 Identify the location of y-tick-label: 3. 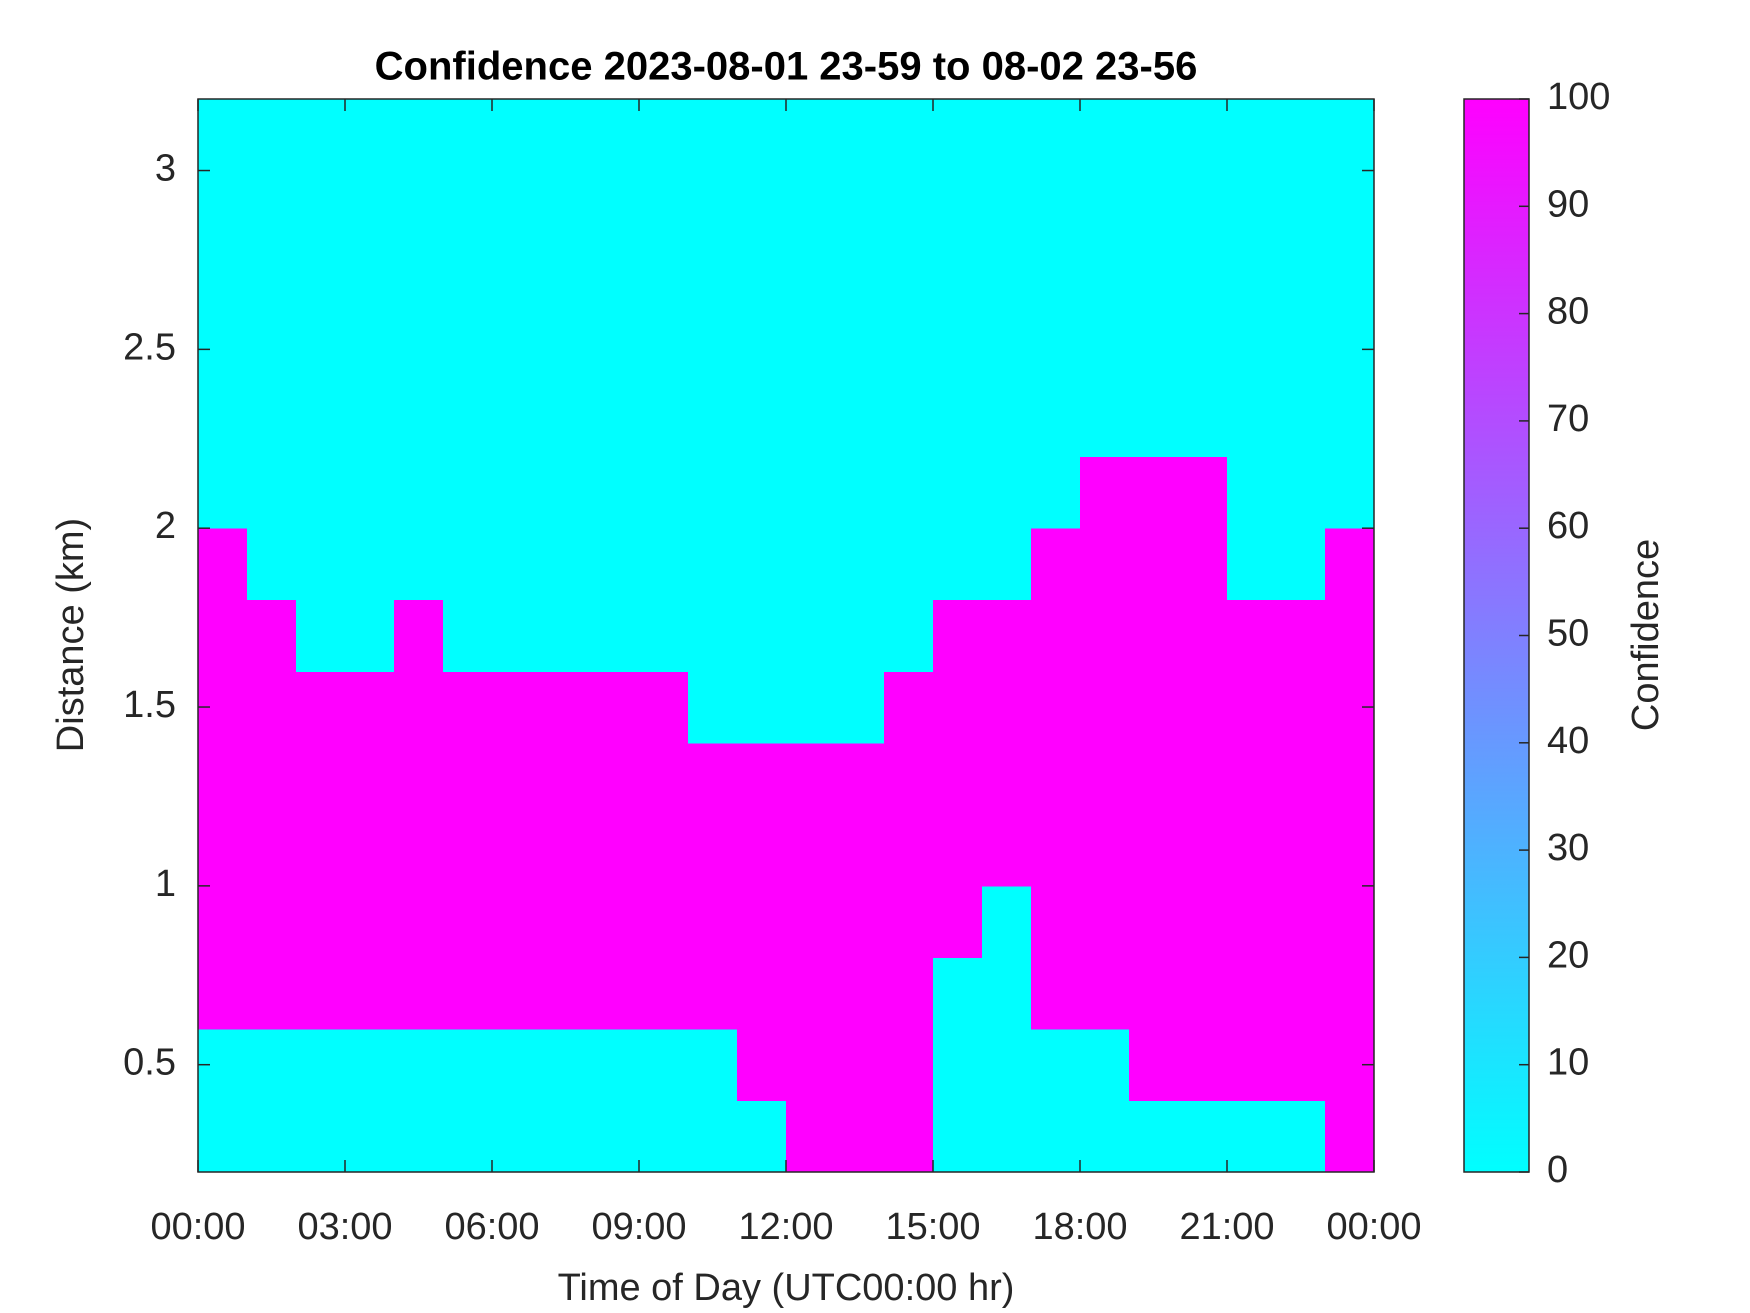
(165, 169).